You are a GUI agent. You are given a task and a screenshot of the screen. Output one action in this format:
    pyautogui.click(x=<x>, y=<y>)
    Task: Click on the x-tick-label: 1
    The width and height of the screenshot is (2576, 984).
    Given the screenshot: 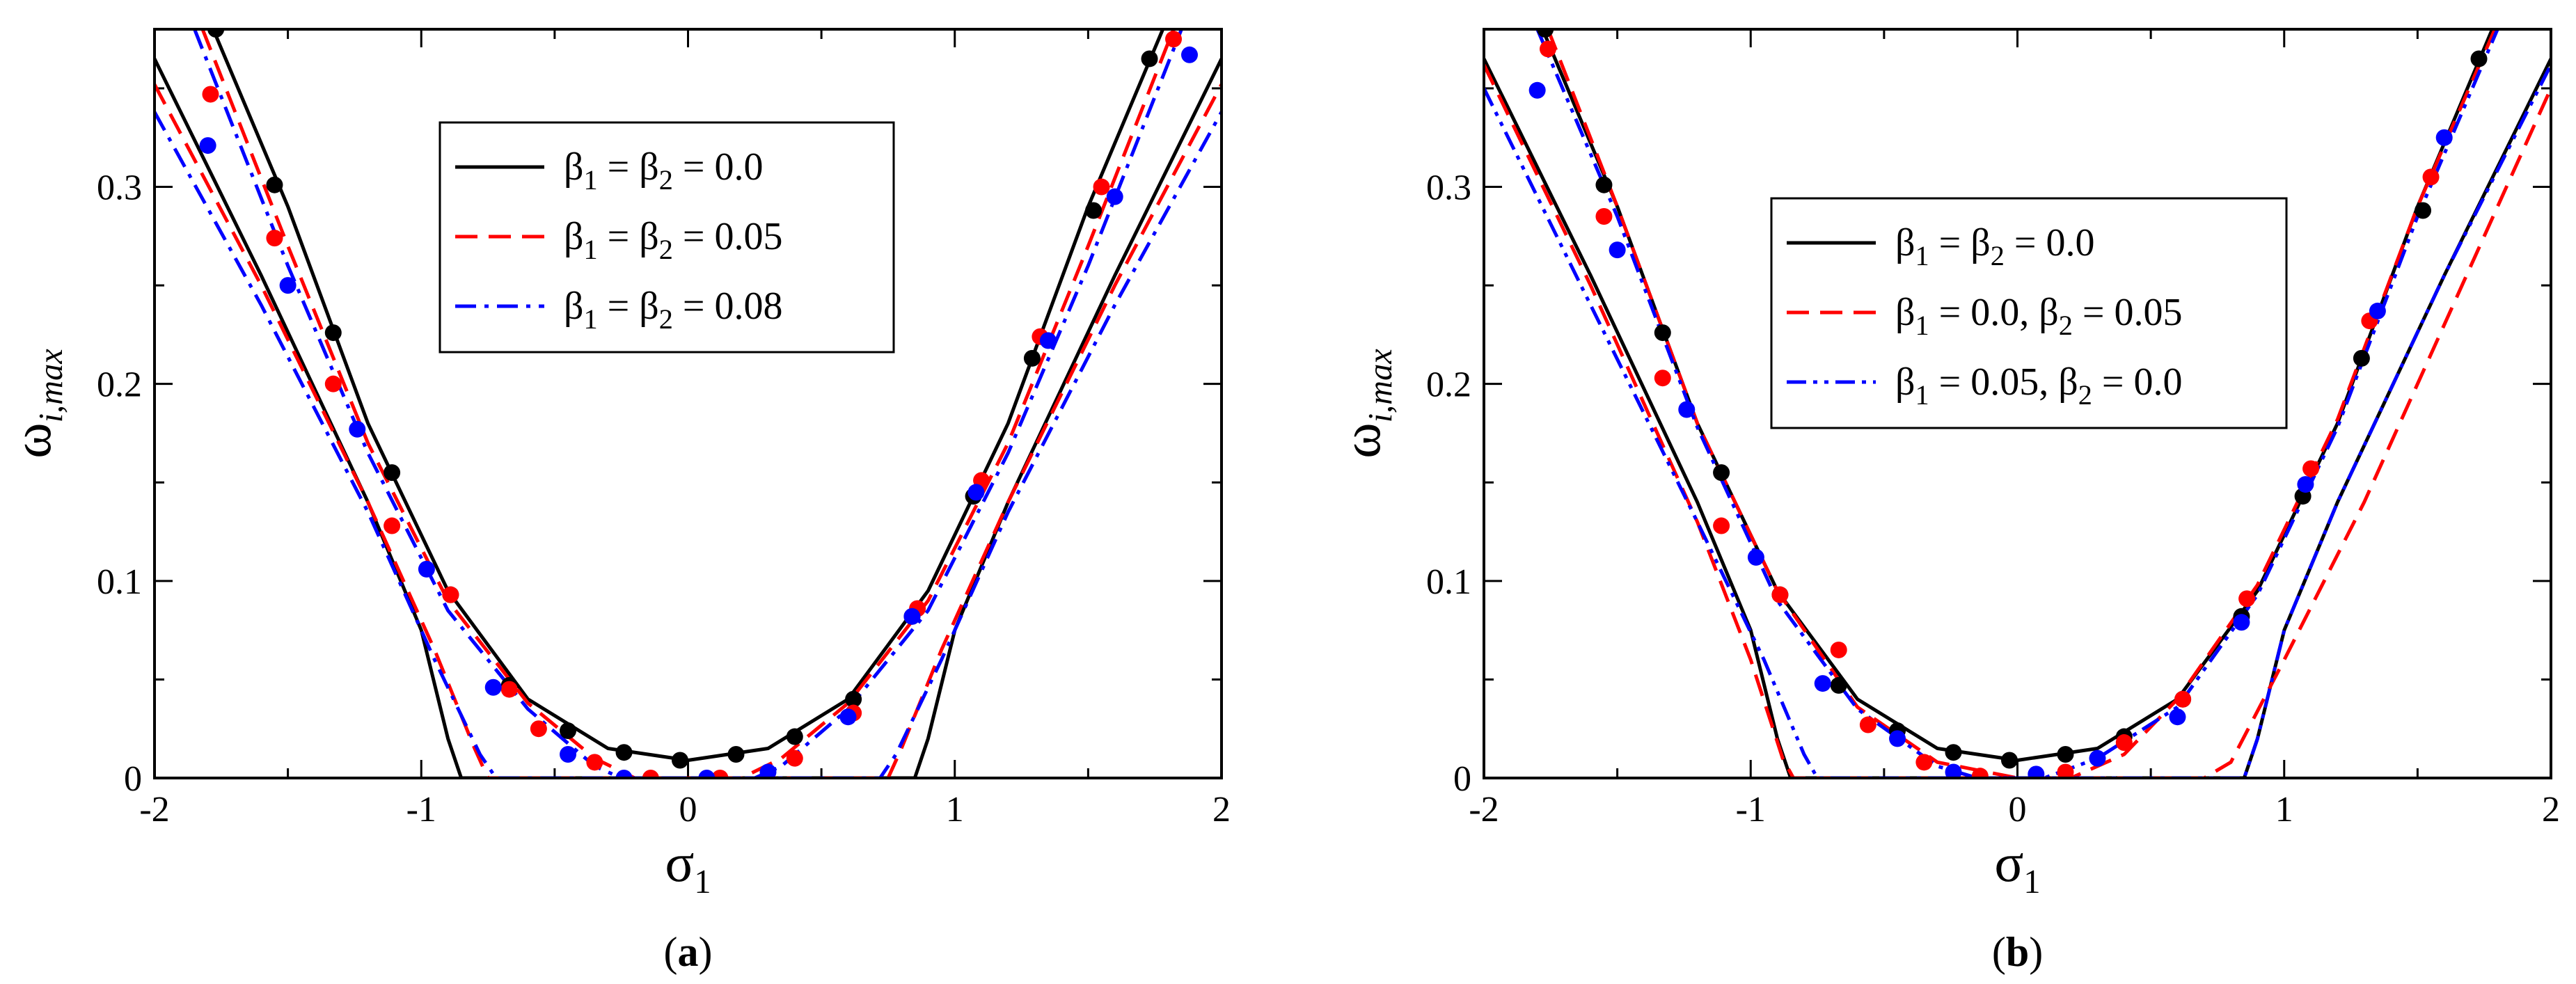 What is the action you would take?
    pyautogui.click(x=955, y=810)
    